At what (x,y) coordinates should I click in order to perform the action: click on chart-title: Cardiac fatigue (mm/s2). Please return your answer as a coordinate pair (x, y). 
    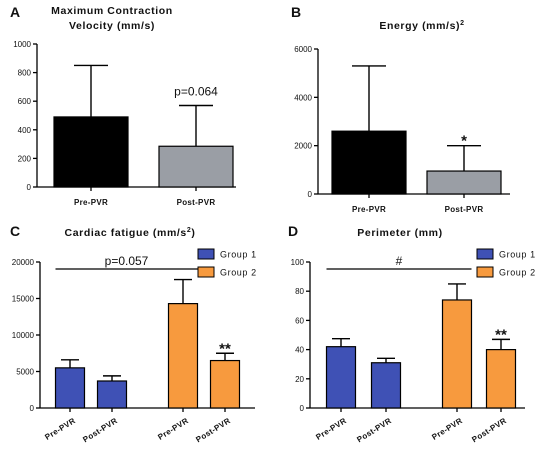
    Looking at the image, I should click on (130, 233).